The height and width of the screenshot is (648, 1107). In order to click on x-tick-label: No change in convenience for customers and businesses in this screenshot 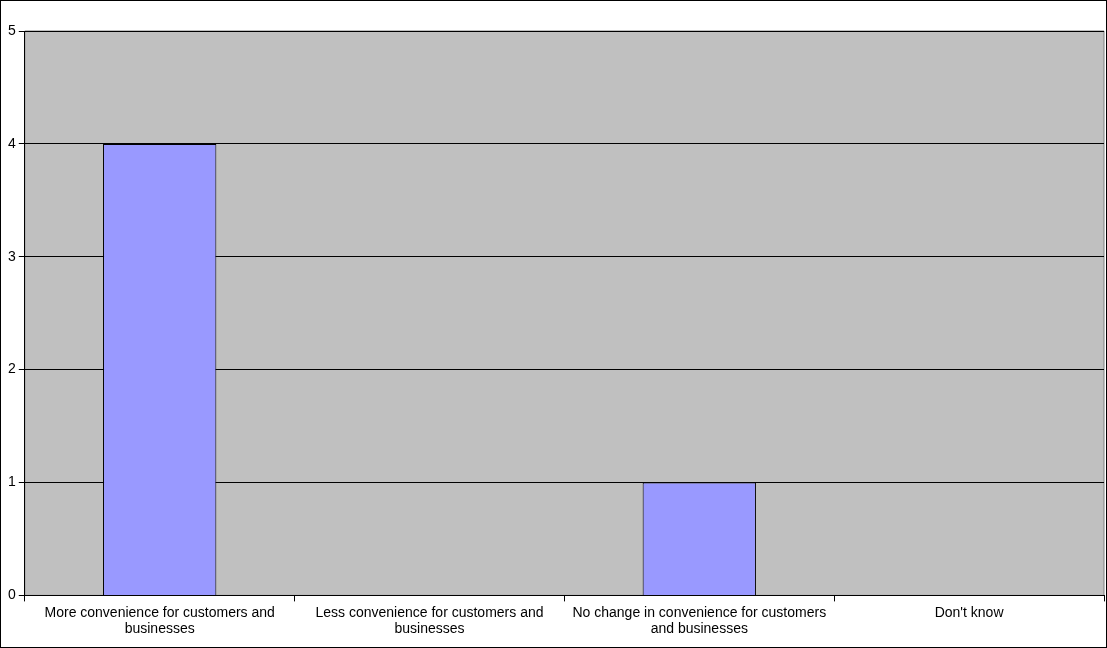, I will do `click(699, 620)`.